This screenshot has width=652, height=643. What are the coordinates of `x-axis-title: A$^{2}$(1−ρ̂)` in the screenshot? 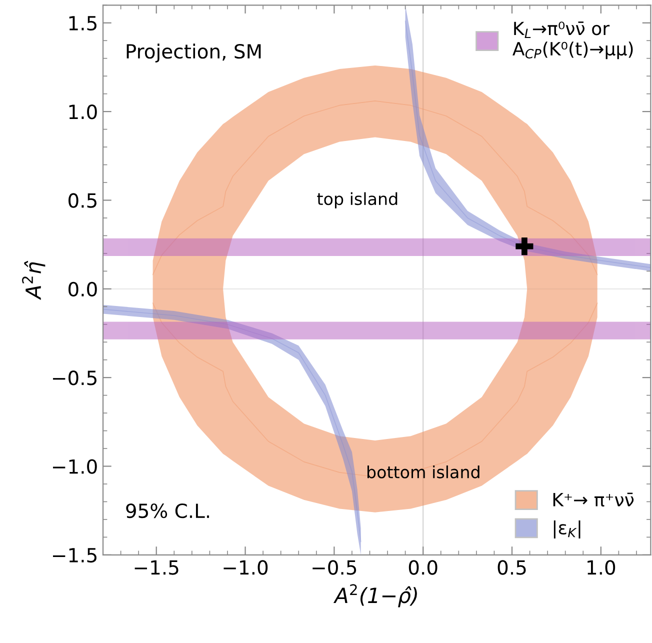 It's located at (375, 596).